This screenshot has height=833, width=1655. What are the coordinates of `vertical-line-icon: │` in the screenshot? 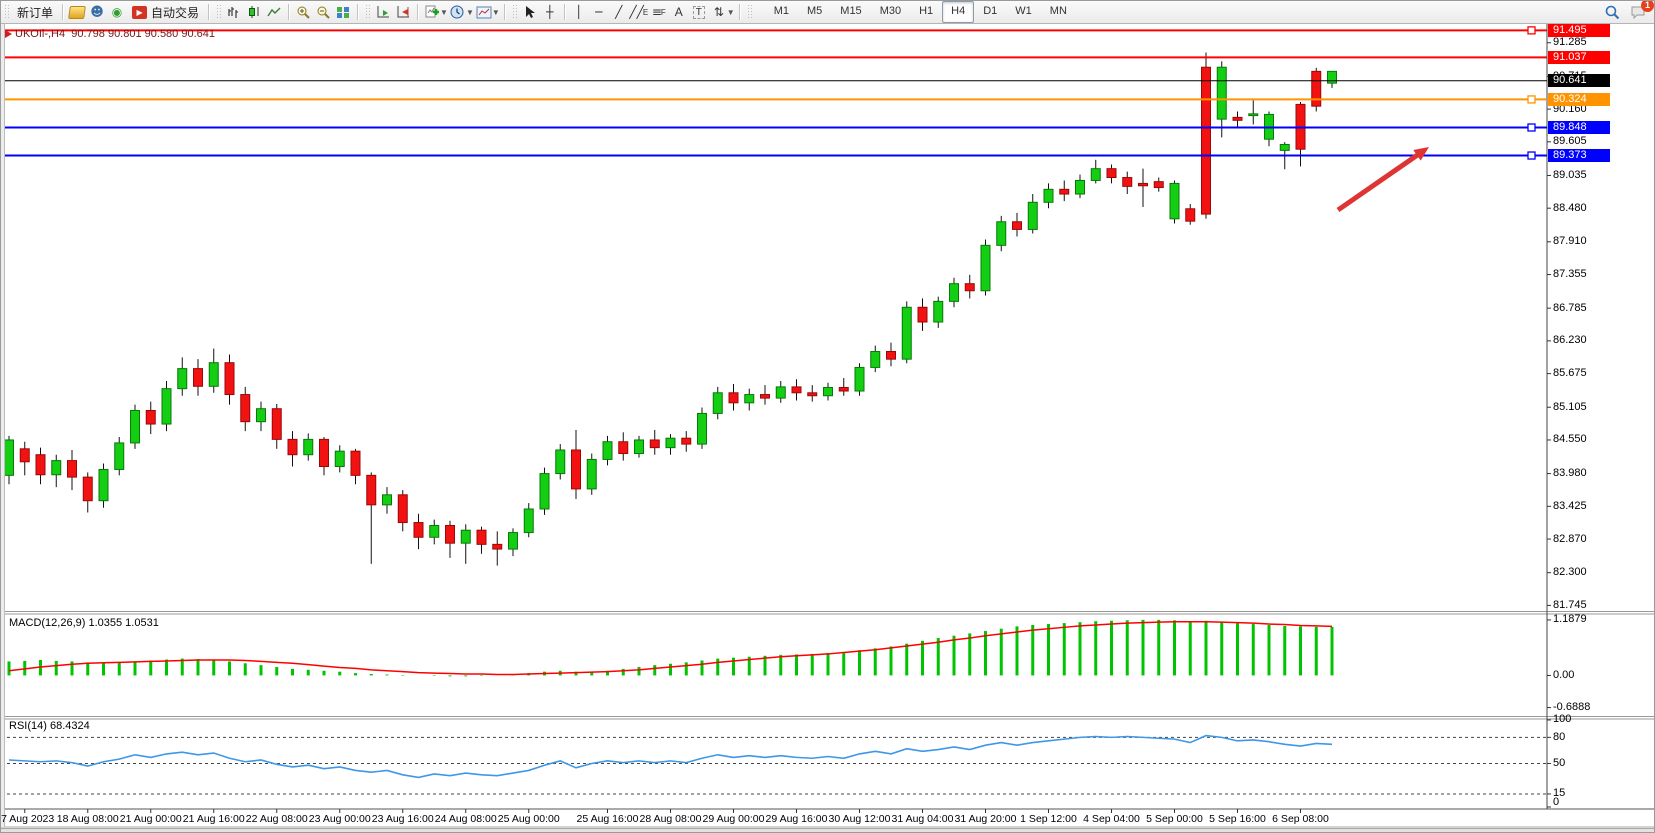 It's located at (579, 12).